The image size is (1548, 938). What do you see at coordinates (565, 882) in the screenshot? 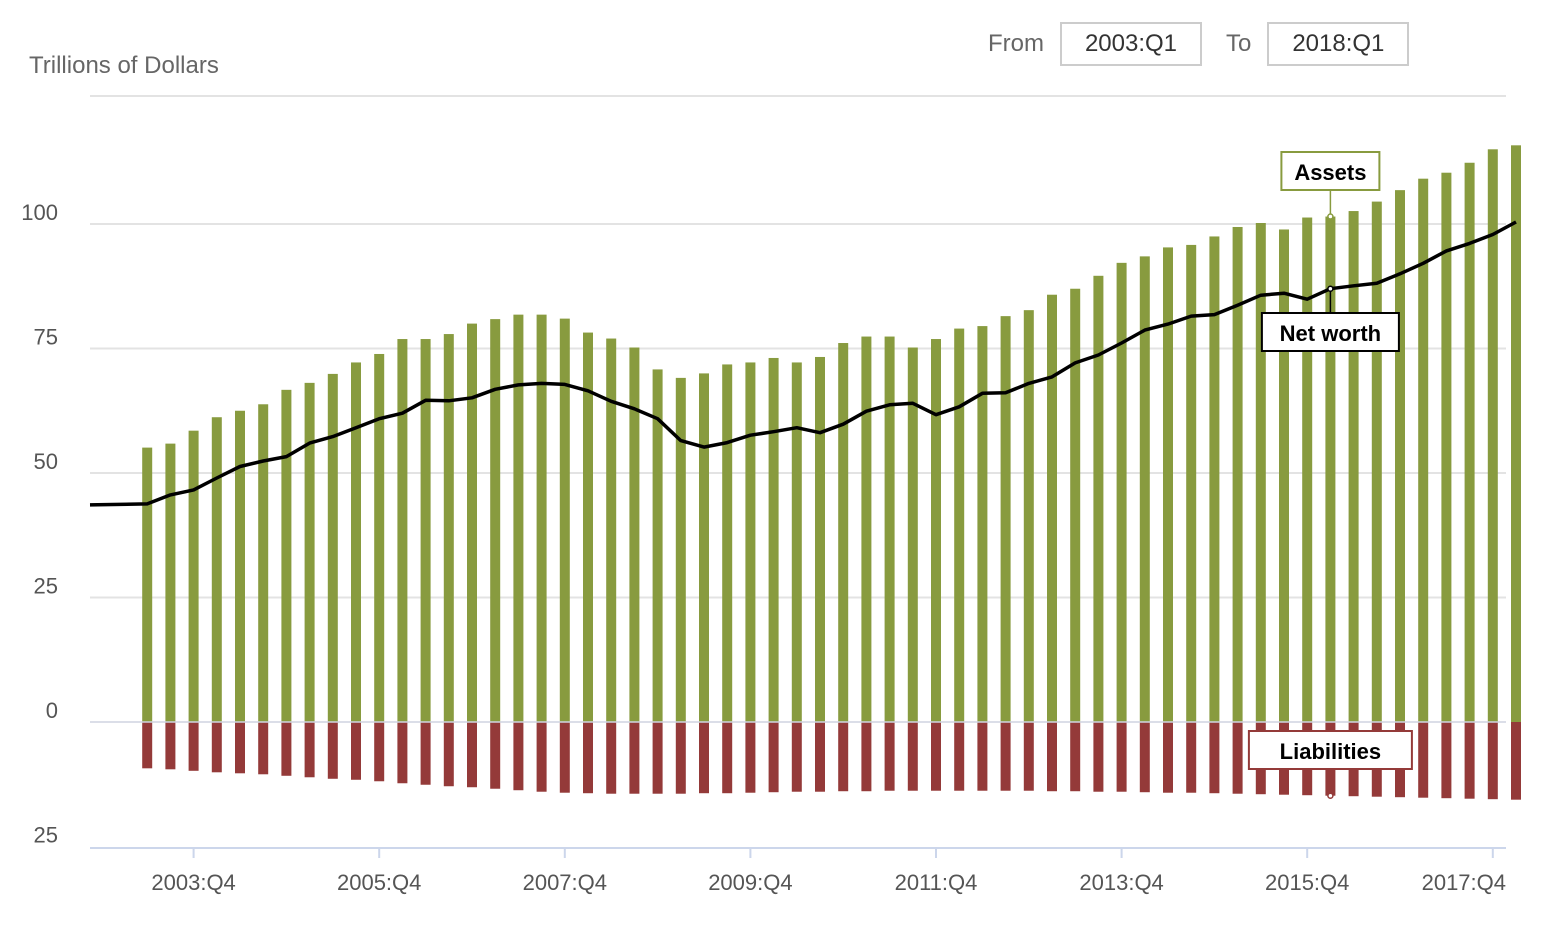
I see `x-tick-label: 2007:Q4` at bounding box center [565, 882].